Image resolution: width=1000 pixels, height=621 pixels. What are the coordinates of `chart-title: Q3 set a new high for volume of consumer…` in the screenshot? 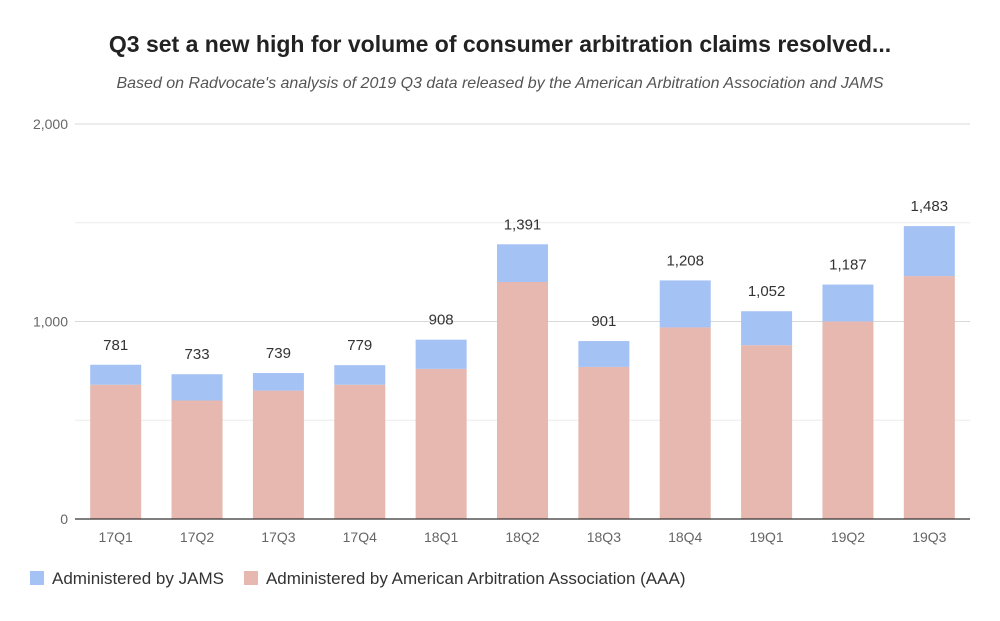 It's located at (500, 44).